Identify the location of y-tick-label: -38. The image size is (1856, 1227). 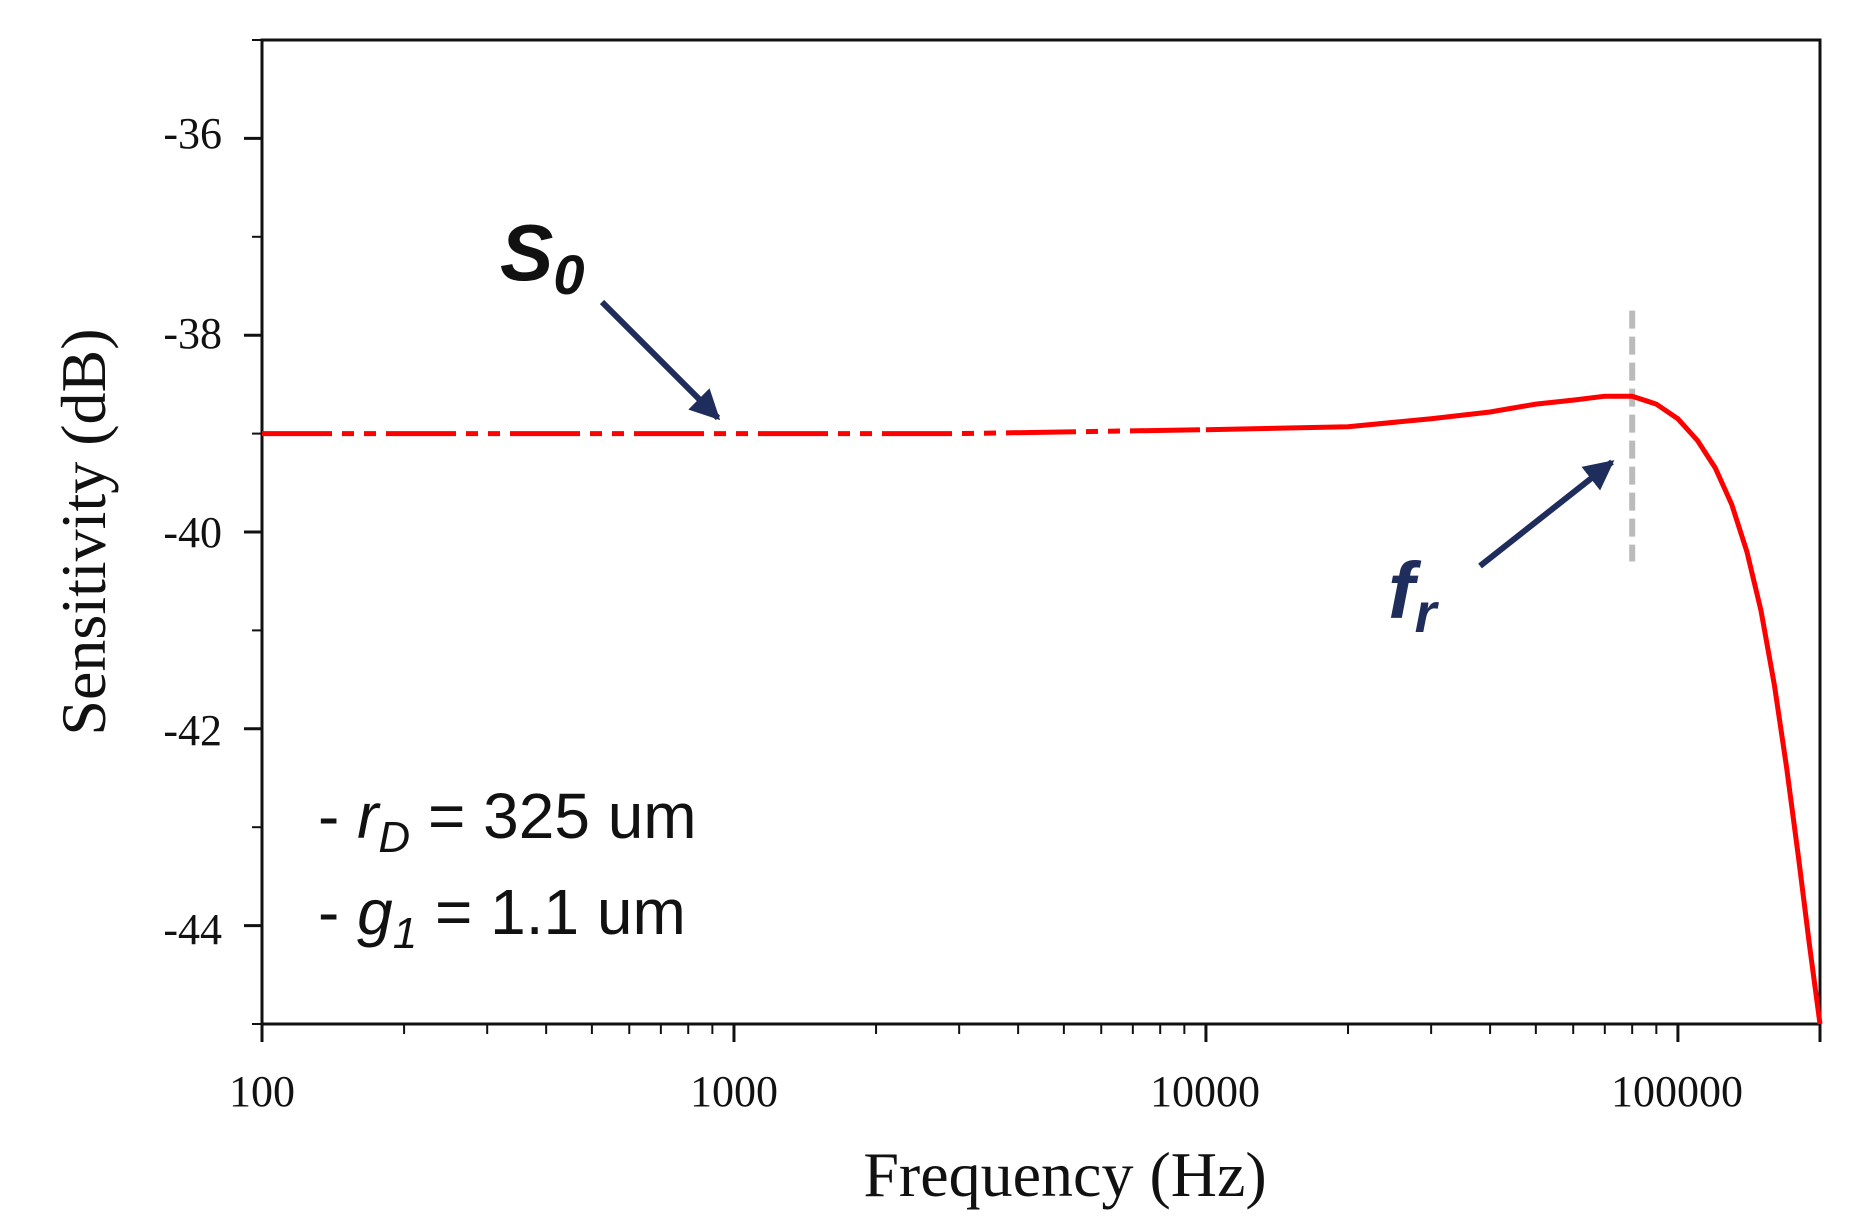
(192, 333).